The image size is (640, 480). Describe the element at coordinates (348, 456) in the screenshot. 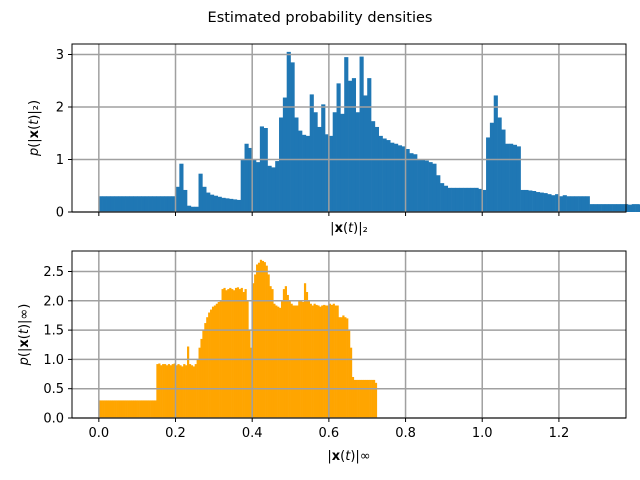

I see `x-axis-label: |x(t)|∞` at that location.